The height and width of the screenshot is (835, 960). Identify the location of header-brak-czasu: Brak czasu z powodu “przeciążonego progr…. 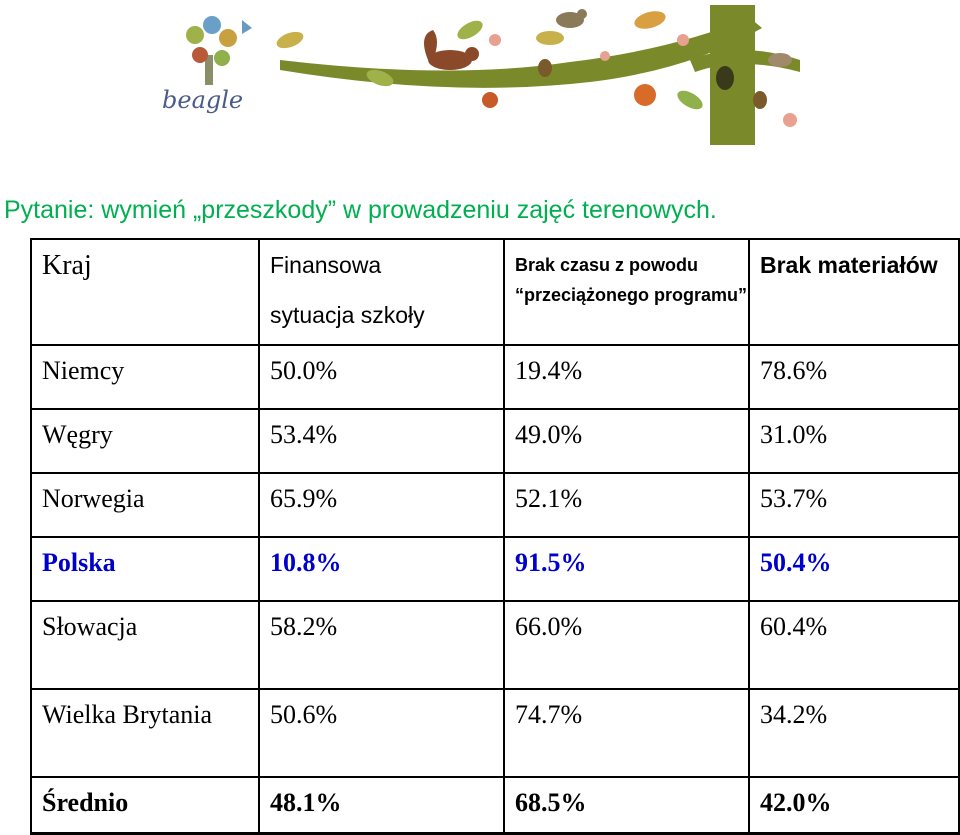
(626, 292).